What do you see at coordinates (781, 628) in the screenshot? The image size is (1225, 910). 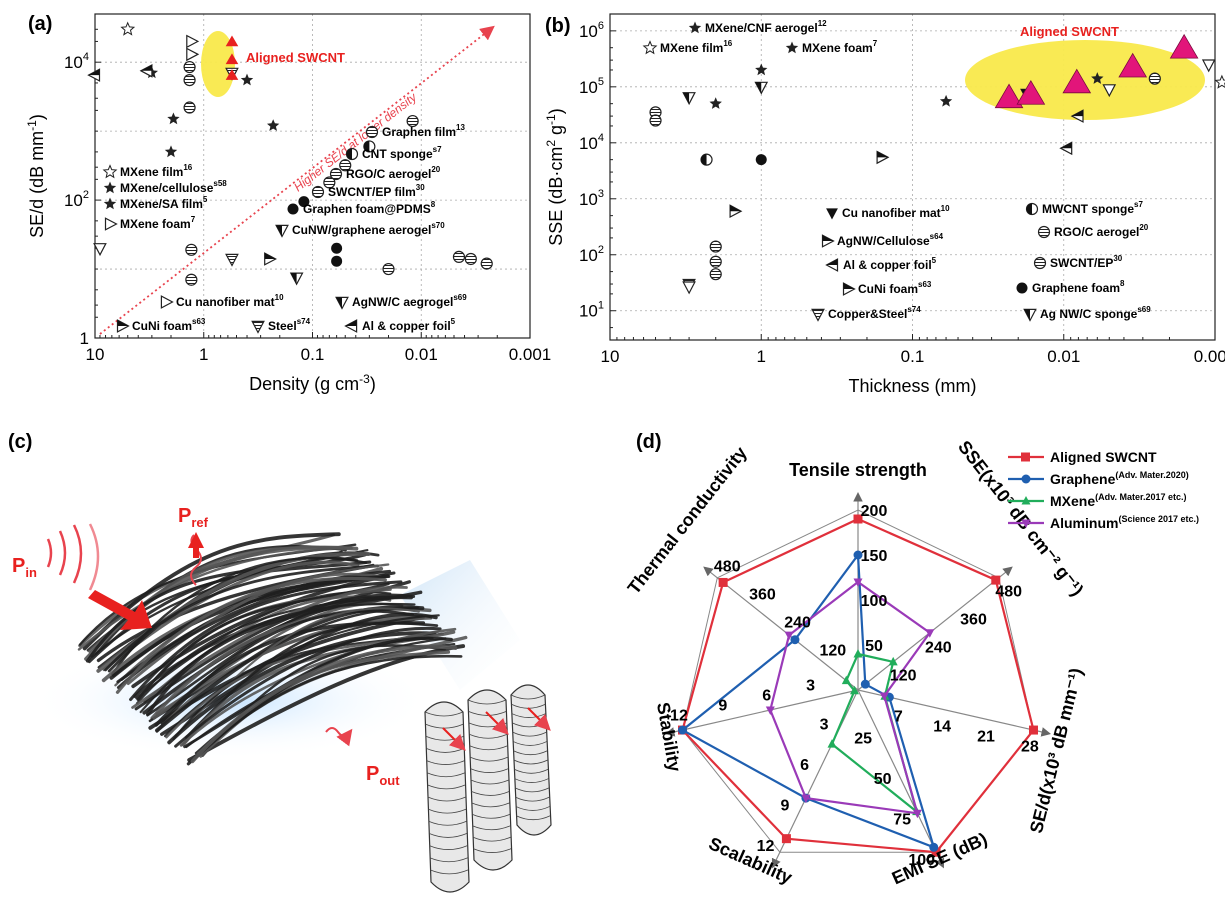 I see `radar-axis` at bounding box center [781, 628].